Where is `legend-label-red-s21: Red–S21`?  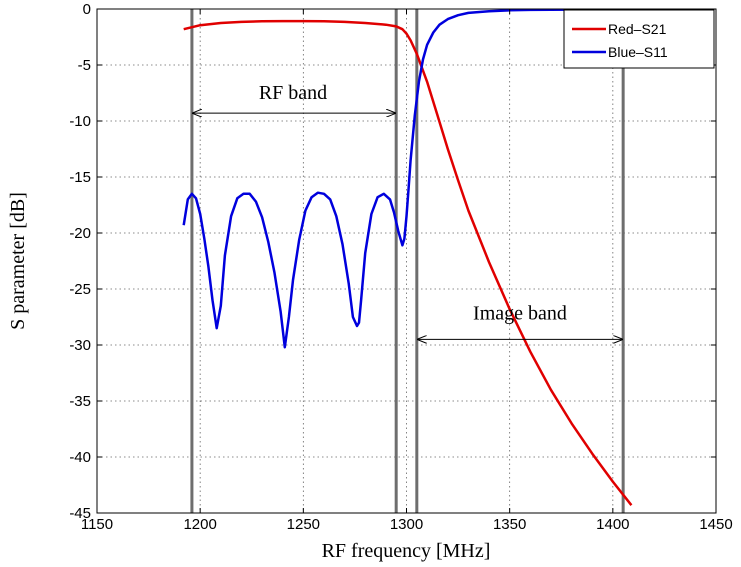 legend-label-red-s21: Red–S21 is located at coordinates (637, 29).